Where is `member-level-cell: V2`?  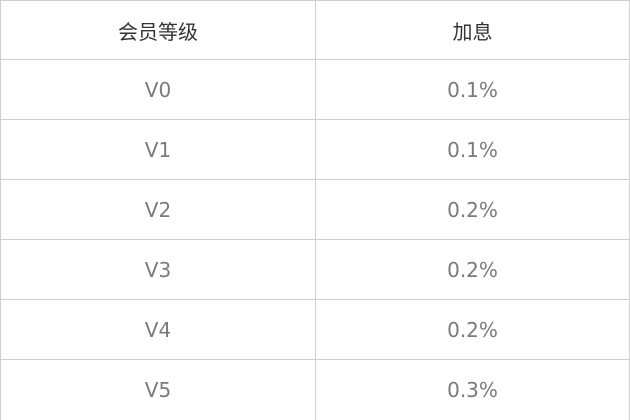
member-level-cell: V2 is located at coordinates (157, 209).